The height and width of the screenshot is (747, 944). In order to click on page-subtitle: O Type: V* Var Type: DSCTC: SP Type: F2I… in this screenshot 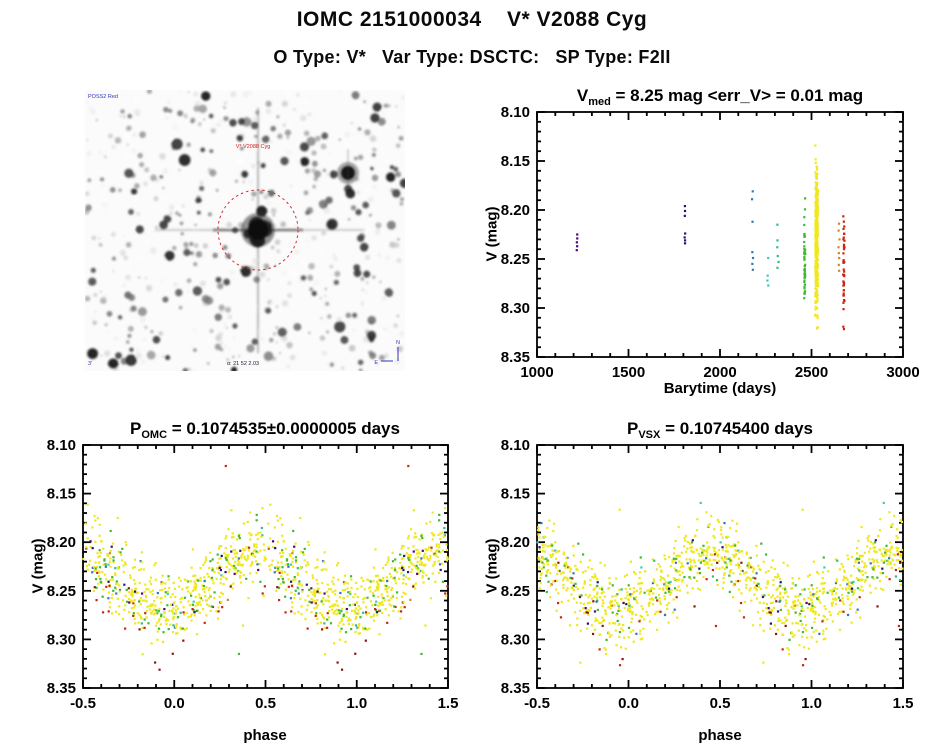, I will do `click(472, 57)`.